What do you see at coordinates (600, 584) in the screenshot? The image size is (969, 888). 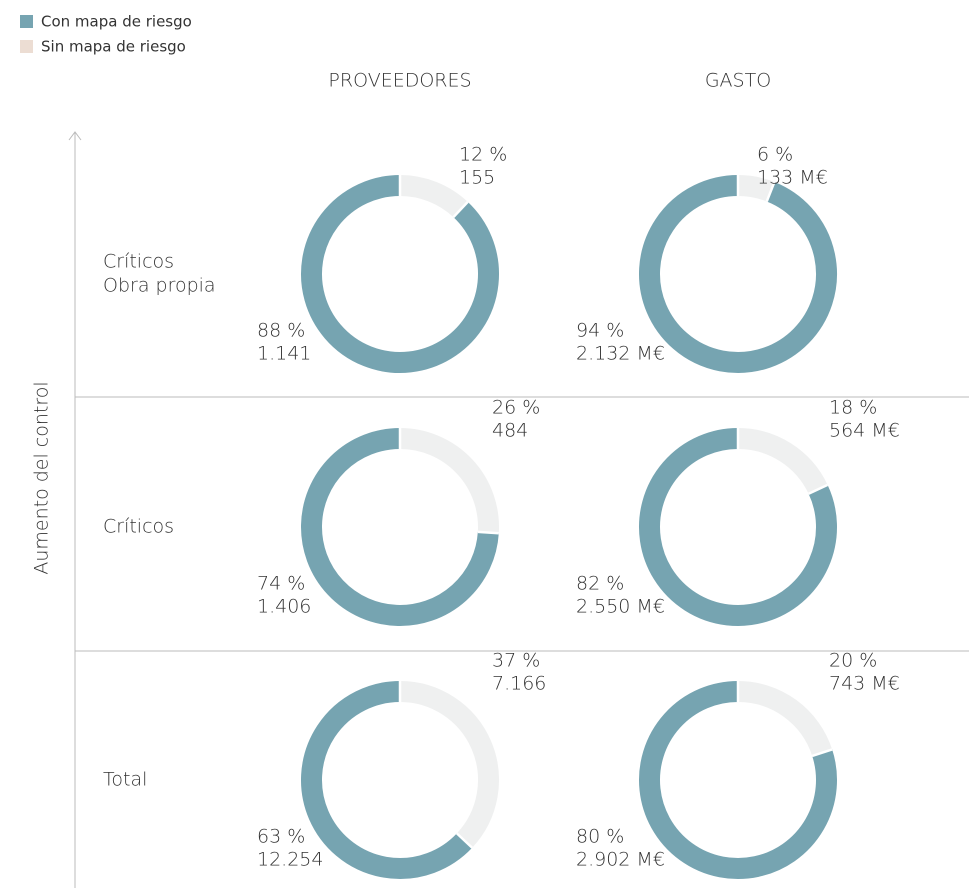 I see `value-label: 82 %` at bounding box center [600, 584].